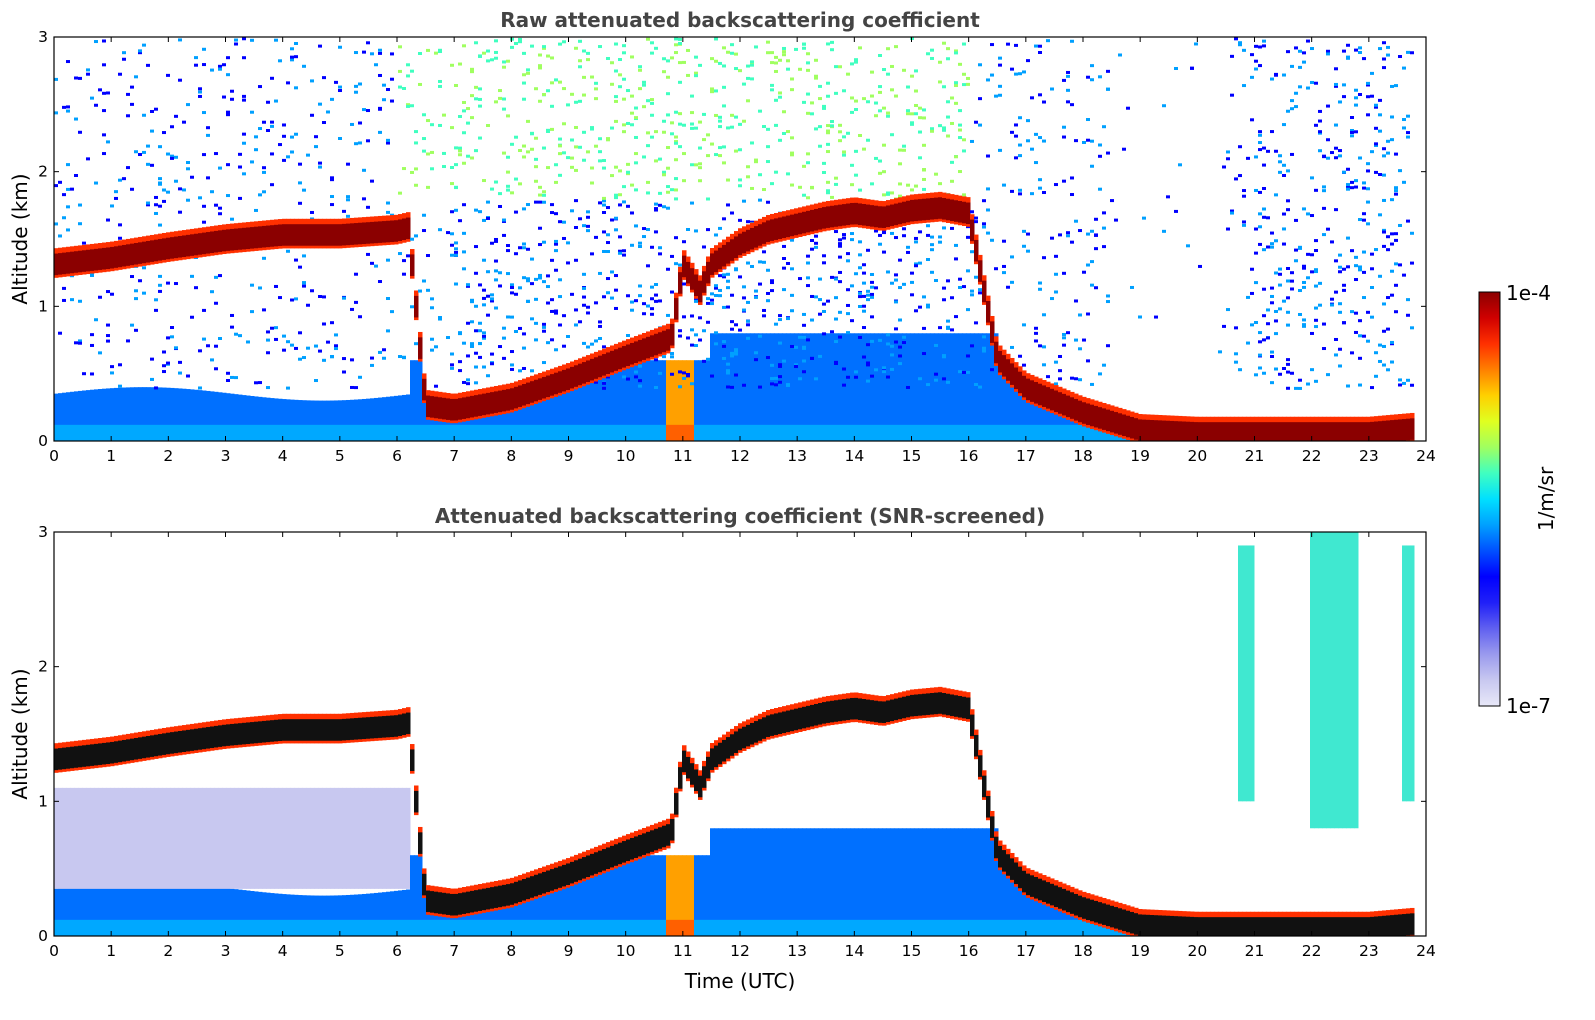  Describe the element at coordinates (397, 456) in the screenshot. I see `x-tick-label: 6` at that location.